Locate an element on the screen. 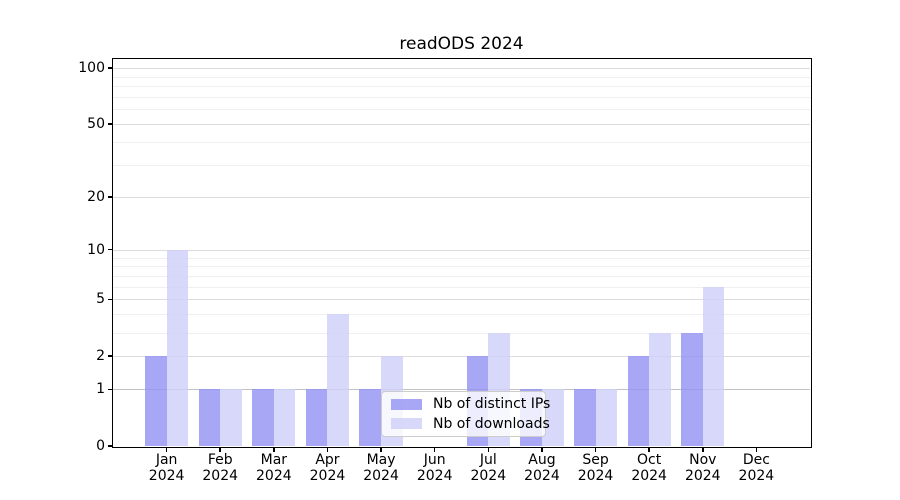  x-tick-label: May 2024 is located at coordinates (381, 468).